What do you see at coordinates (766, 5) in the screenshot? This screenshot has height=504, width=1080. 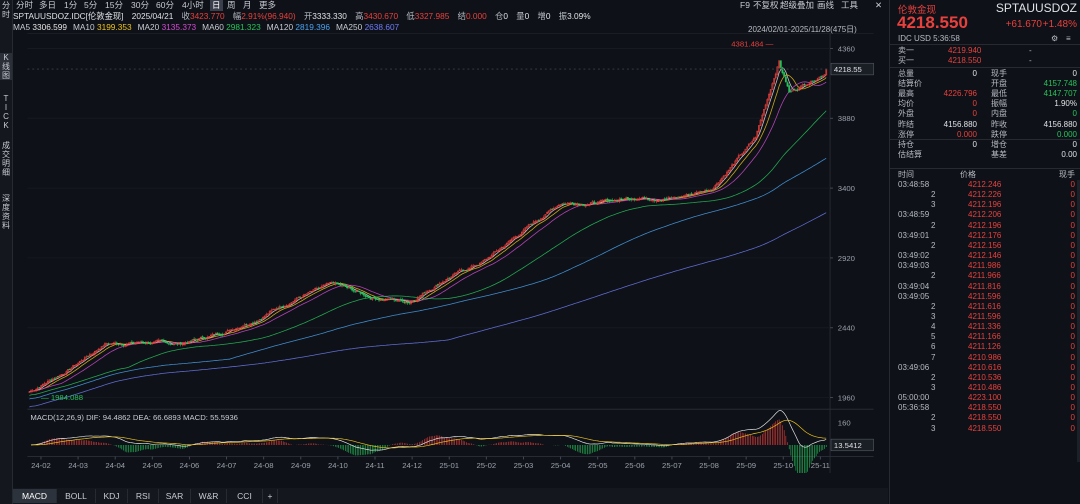 I see `chart-tool-1: 不复权` at bounding box center [766, 5].